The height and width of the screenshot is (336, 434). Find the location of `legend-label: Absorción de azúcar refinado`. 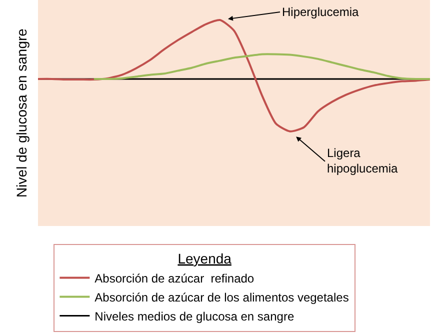

legend-label: Absorción de azúcar refinado is located at coordinates (174, 278).